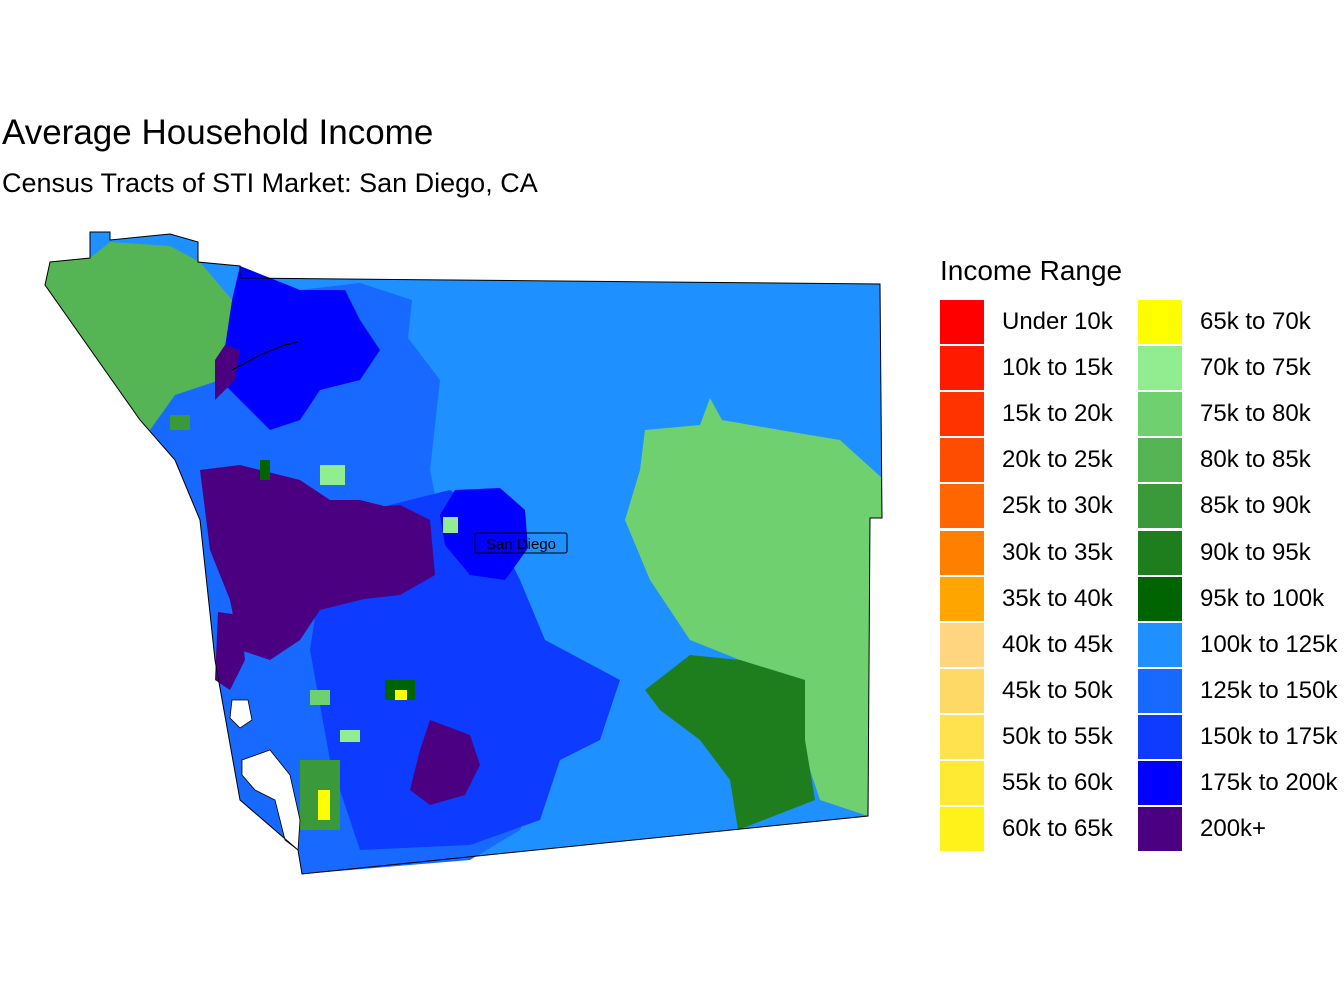 This screenshot has height=1008, width=1344. Describe the element at coordinates (230, 651) in the screenshot. I see `region-coastal-purple` at that location.